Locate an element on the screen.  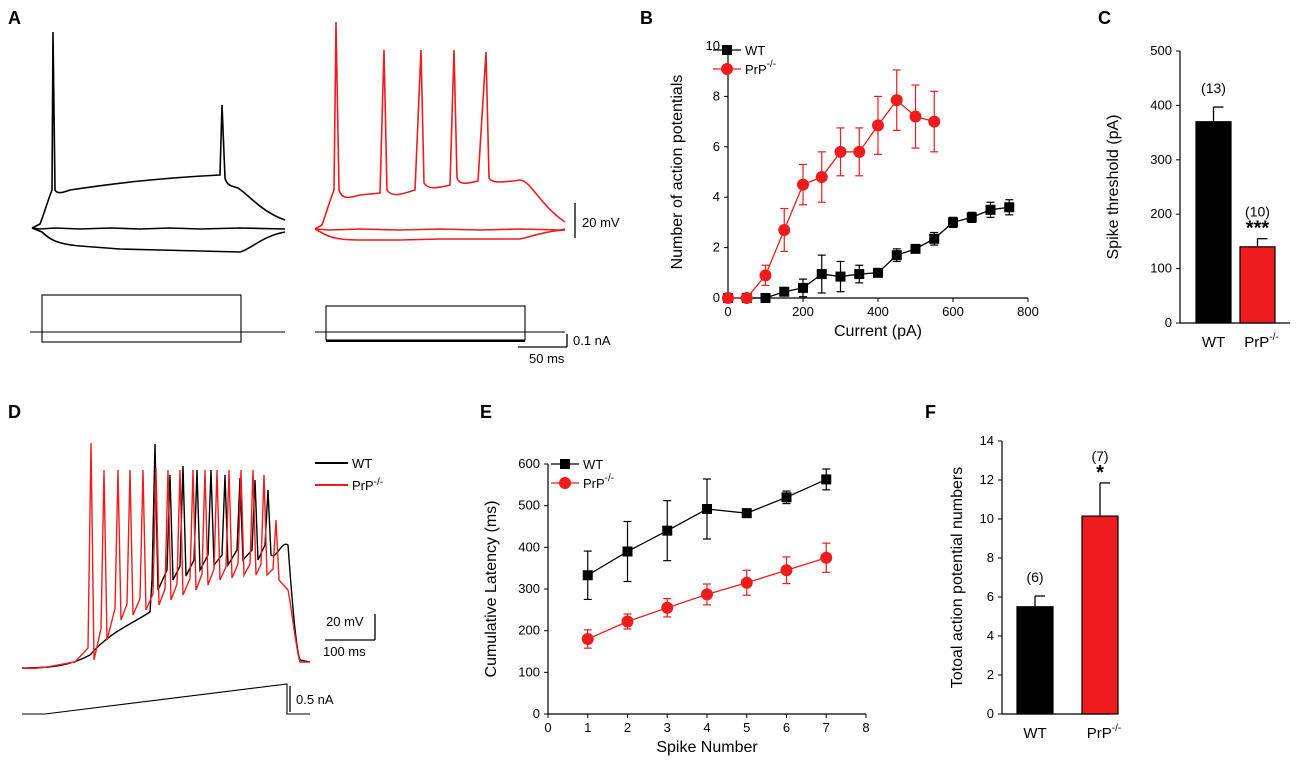
d-ramp-protocol: 0.5 nA is located at coordinates (178, 699).